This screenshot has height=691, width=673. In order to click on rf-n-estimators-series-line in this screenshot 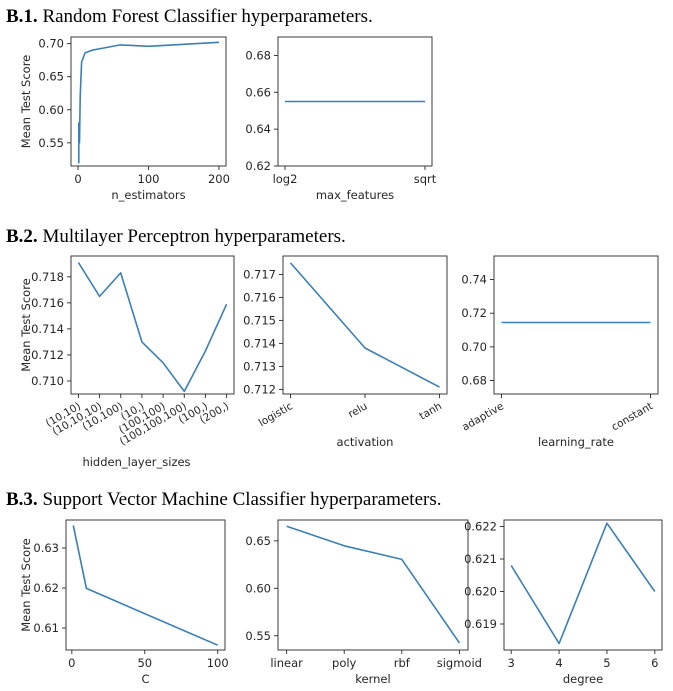, I will do `click(149, 102)`.